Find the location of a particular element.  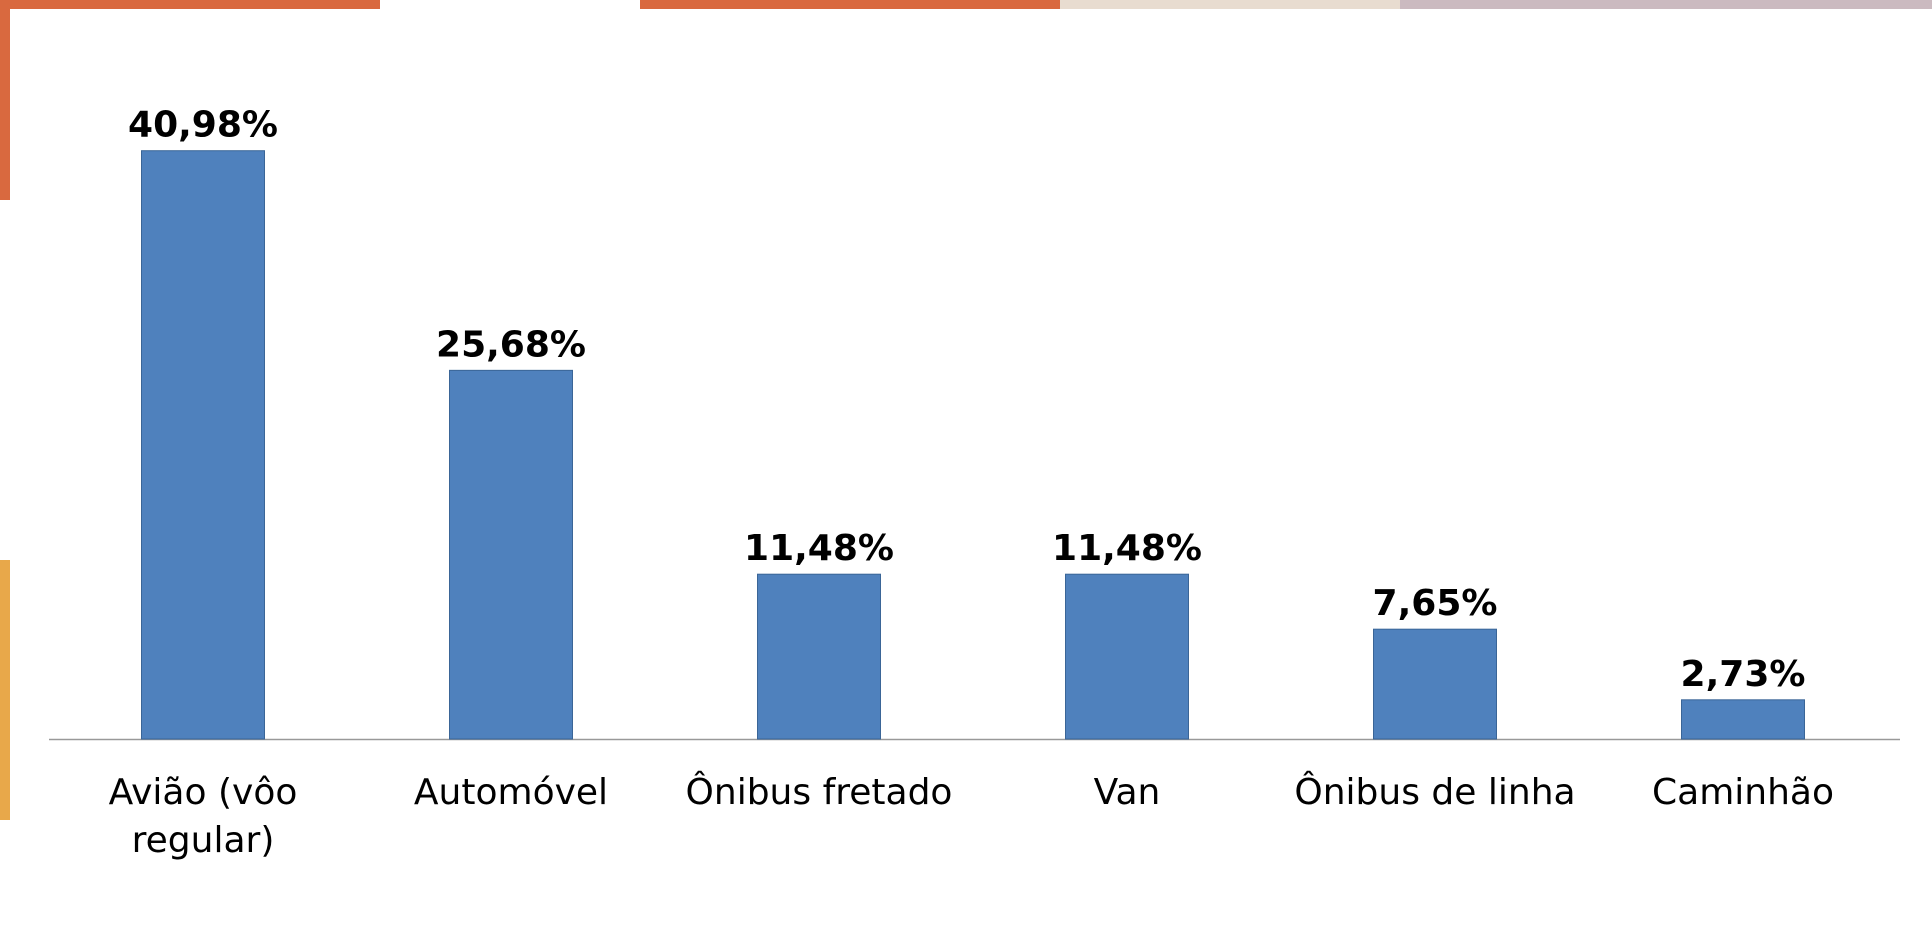

x-tick-label: Van is located at coordinates (1127, 792).